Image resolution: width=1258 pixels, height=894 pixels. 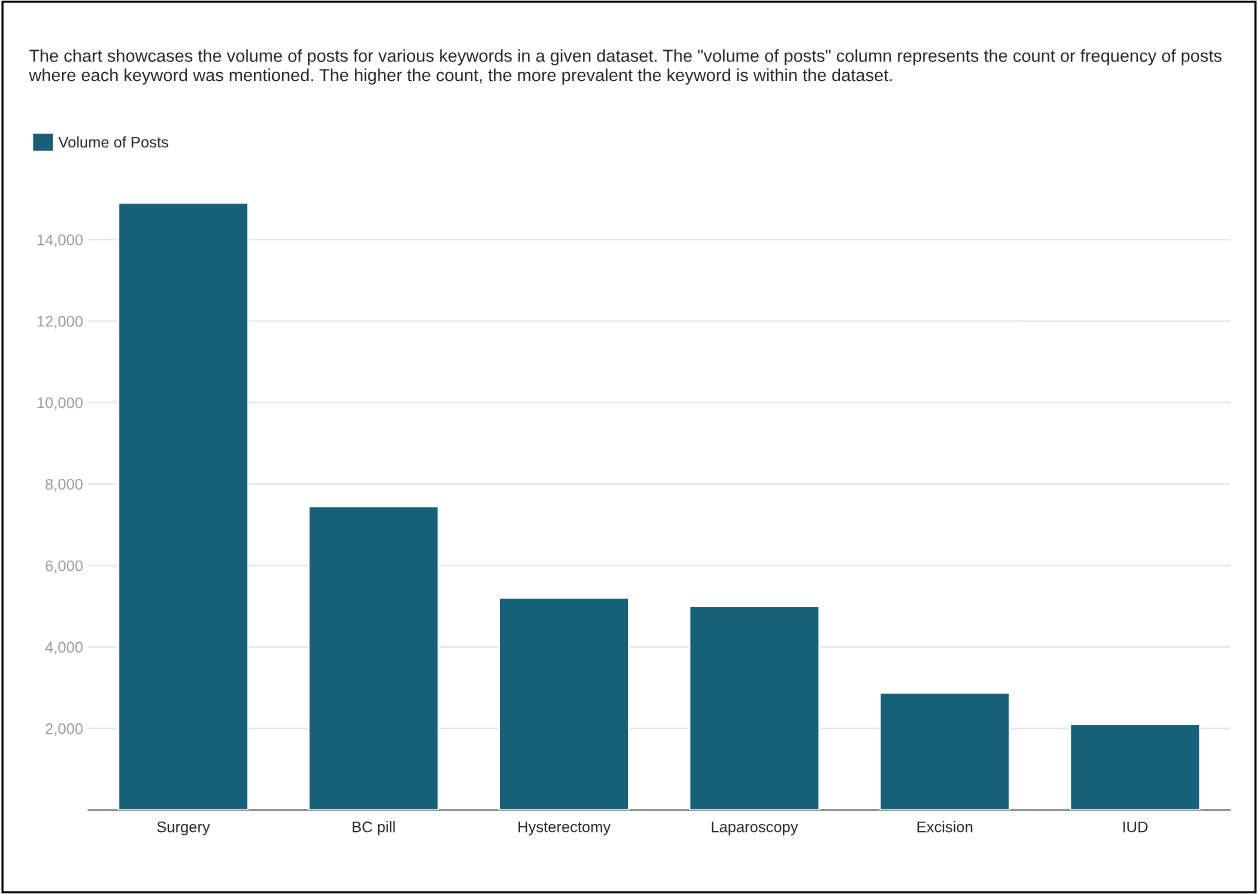 I want to click on x-tick-label: Surgery, so click(x=183, y=828).